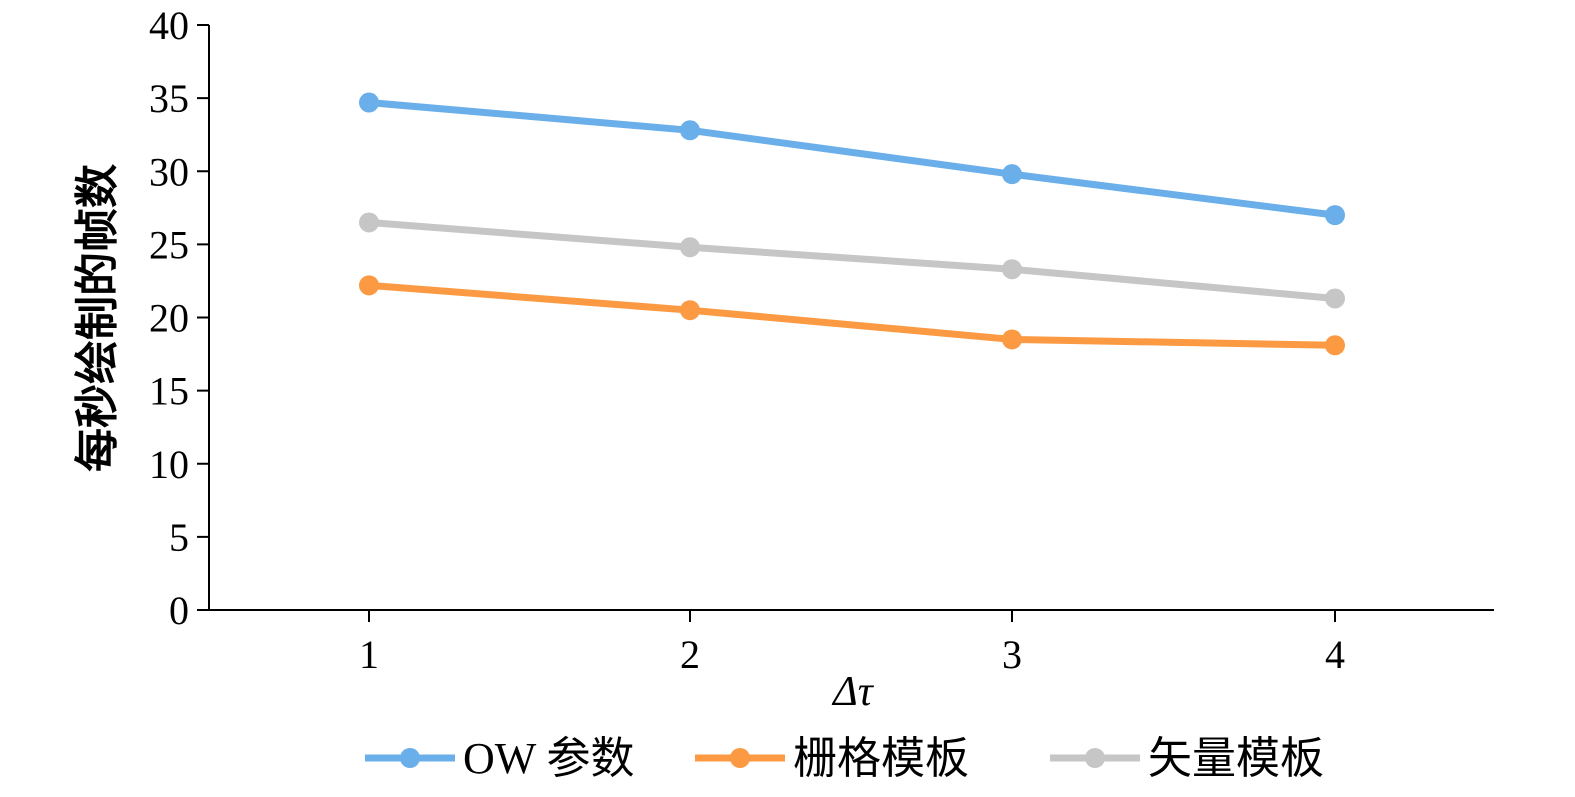 This screenshot has width=1575, height=797. Describe the element at coordinates (179, 610) in the screenshot. I see `y-tick-label: 0` at that location.